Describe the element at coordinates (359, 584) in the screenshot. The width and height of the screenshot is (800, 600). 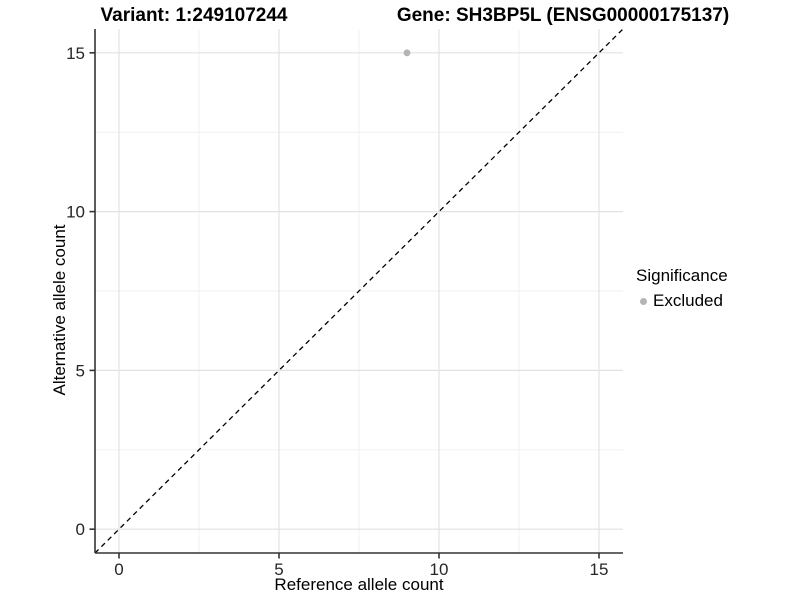
I see `x-axis-title: Reference allele count` at that location.